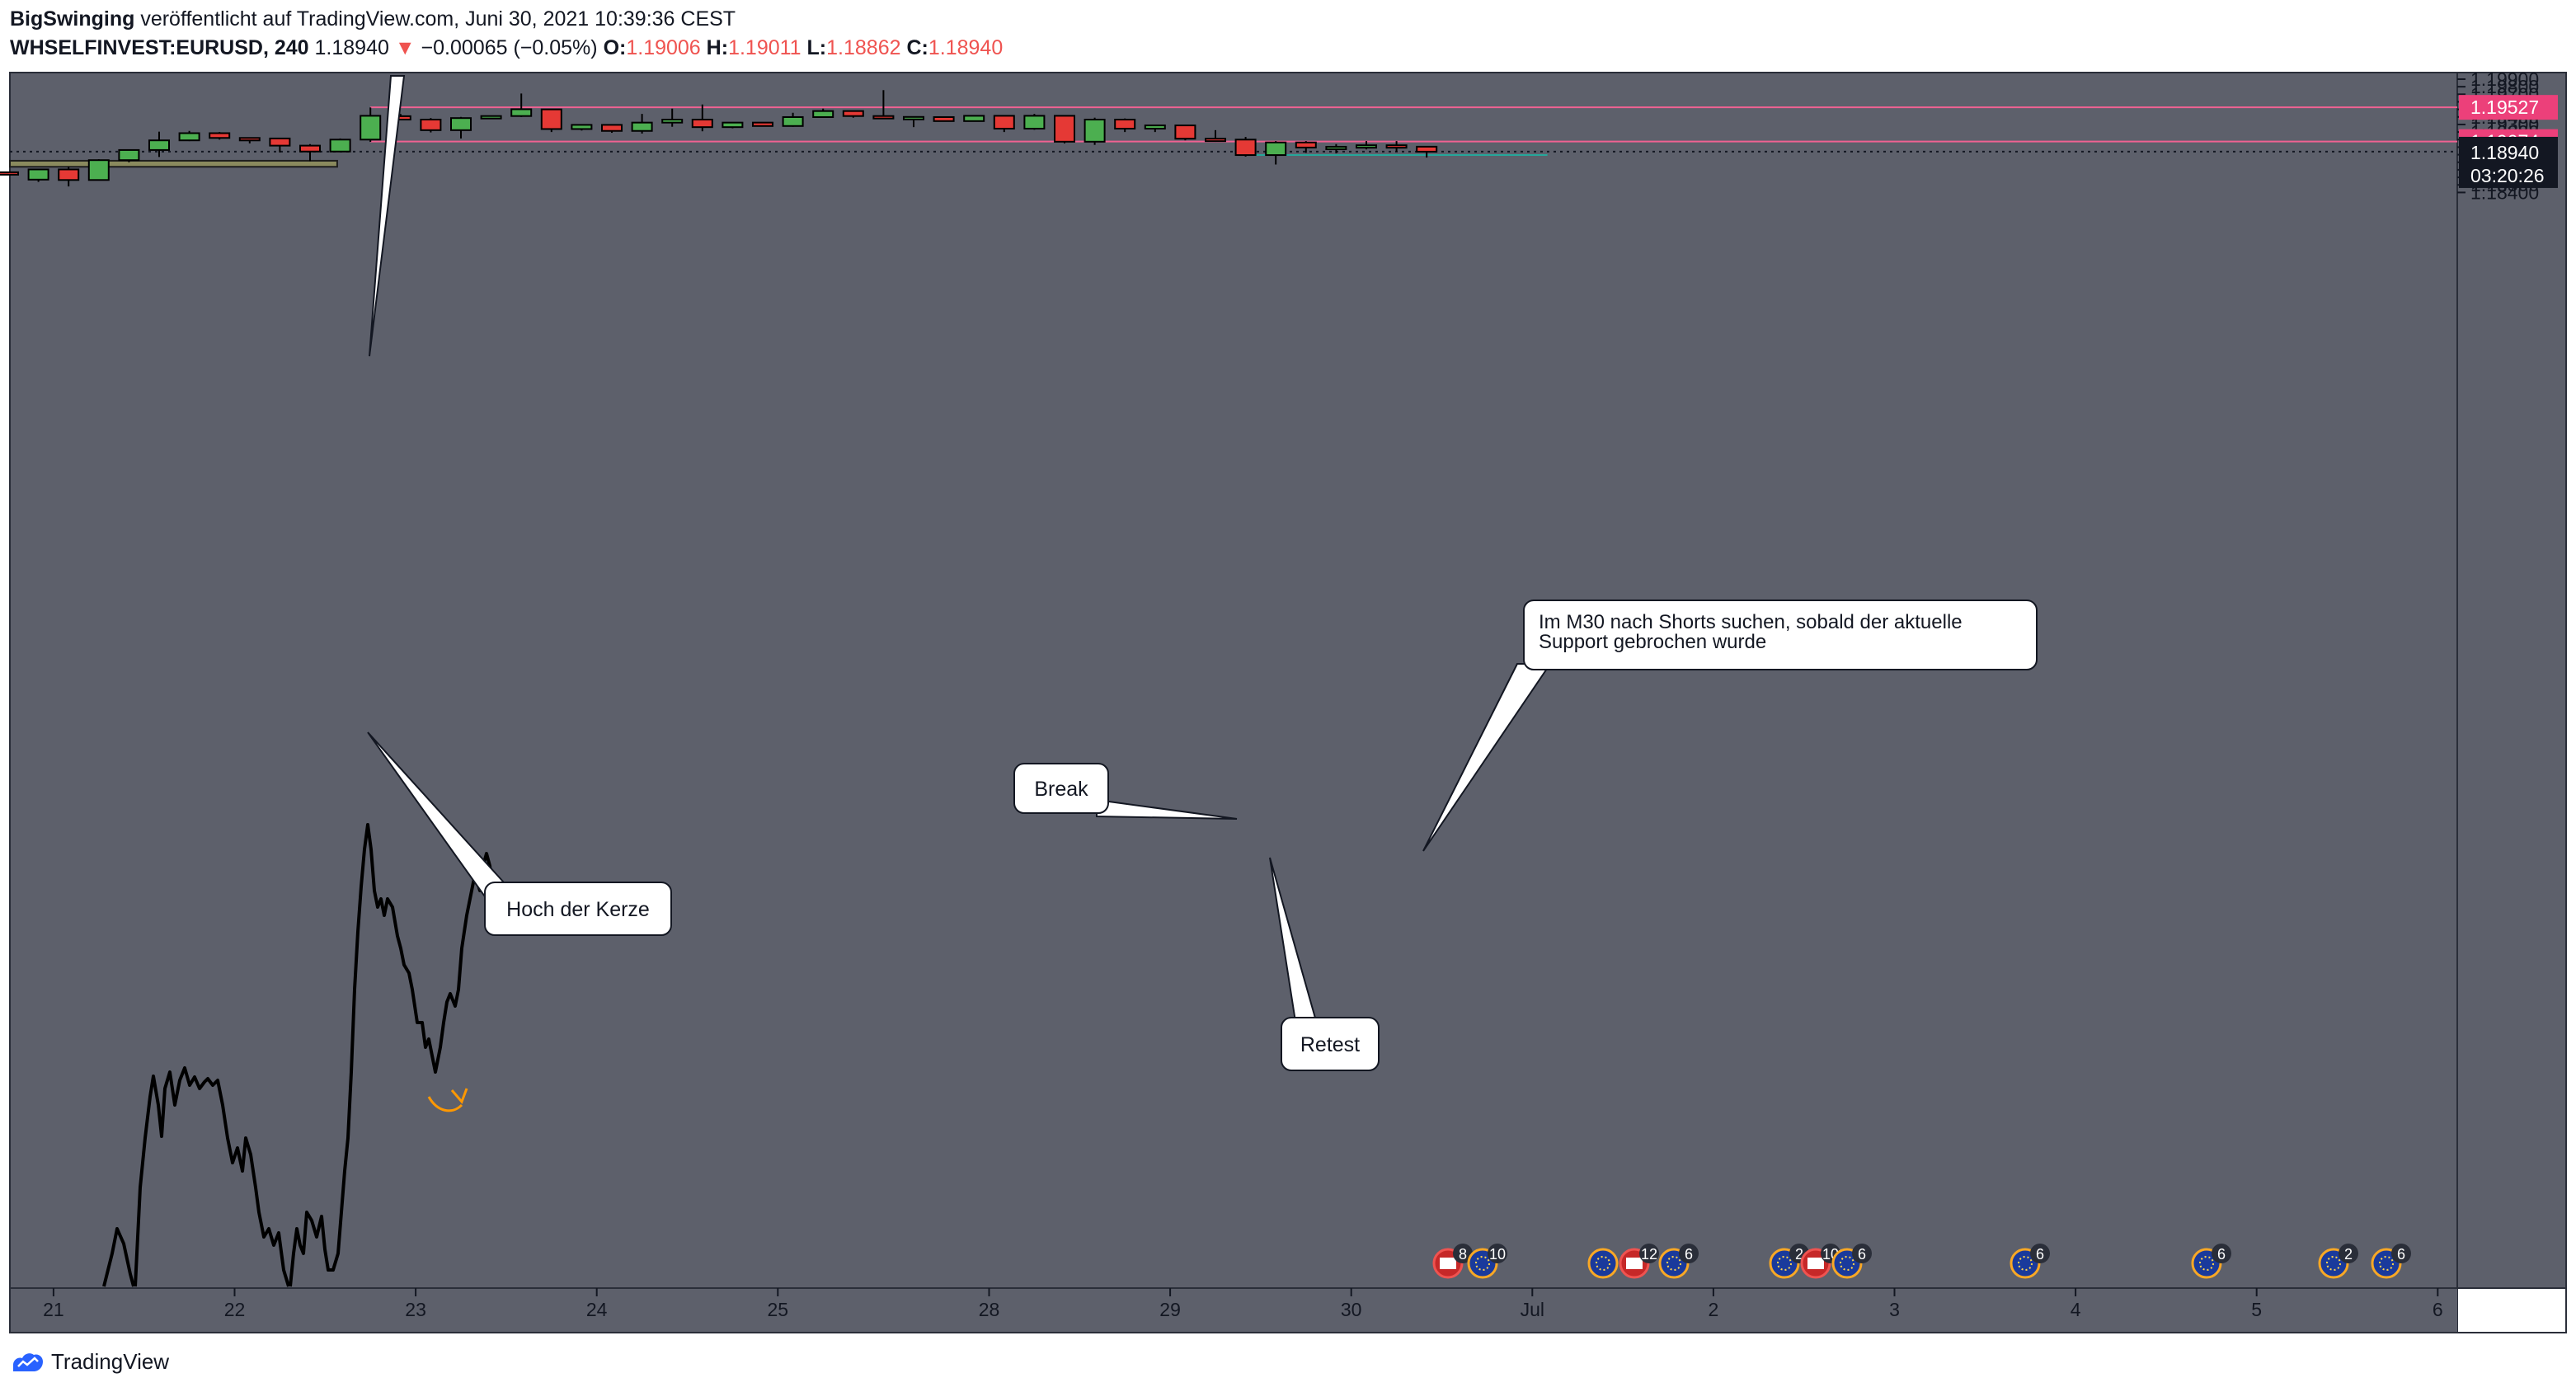 The image size is (2576, 1392). Describe the element at coordinates (447, 1100) in the screenshot. I see `curved-arrow-icon` at that location.